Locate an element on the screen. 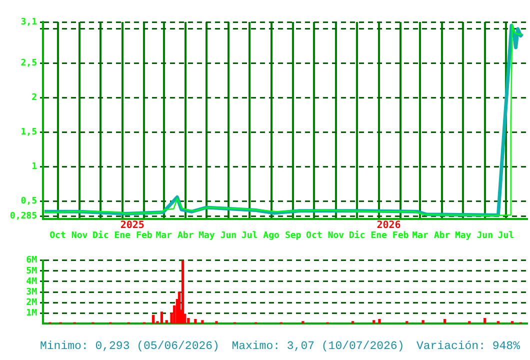 The width and height of the screenshot is (530, 360). text: 2026 is located at coordinates (388, 225).